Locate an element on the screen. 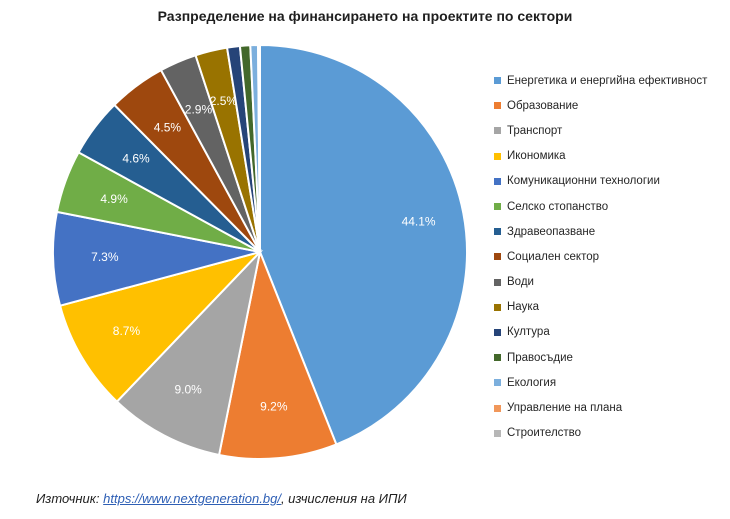 The width and height of the screenshot is (730, 519). slice-data-label: 8.7% is located at coordinates (127, 331).